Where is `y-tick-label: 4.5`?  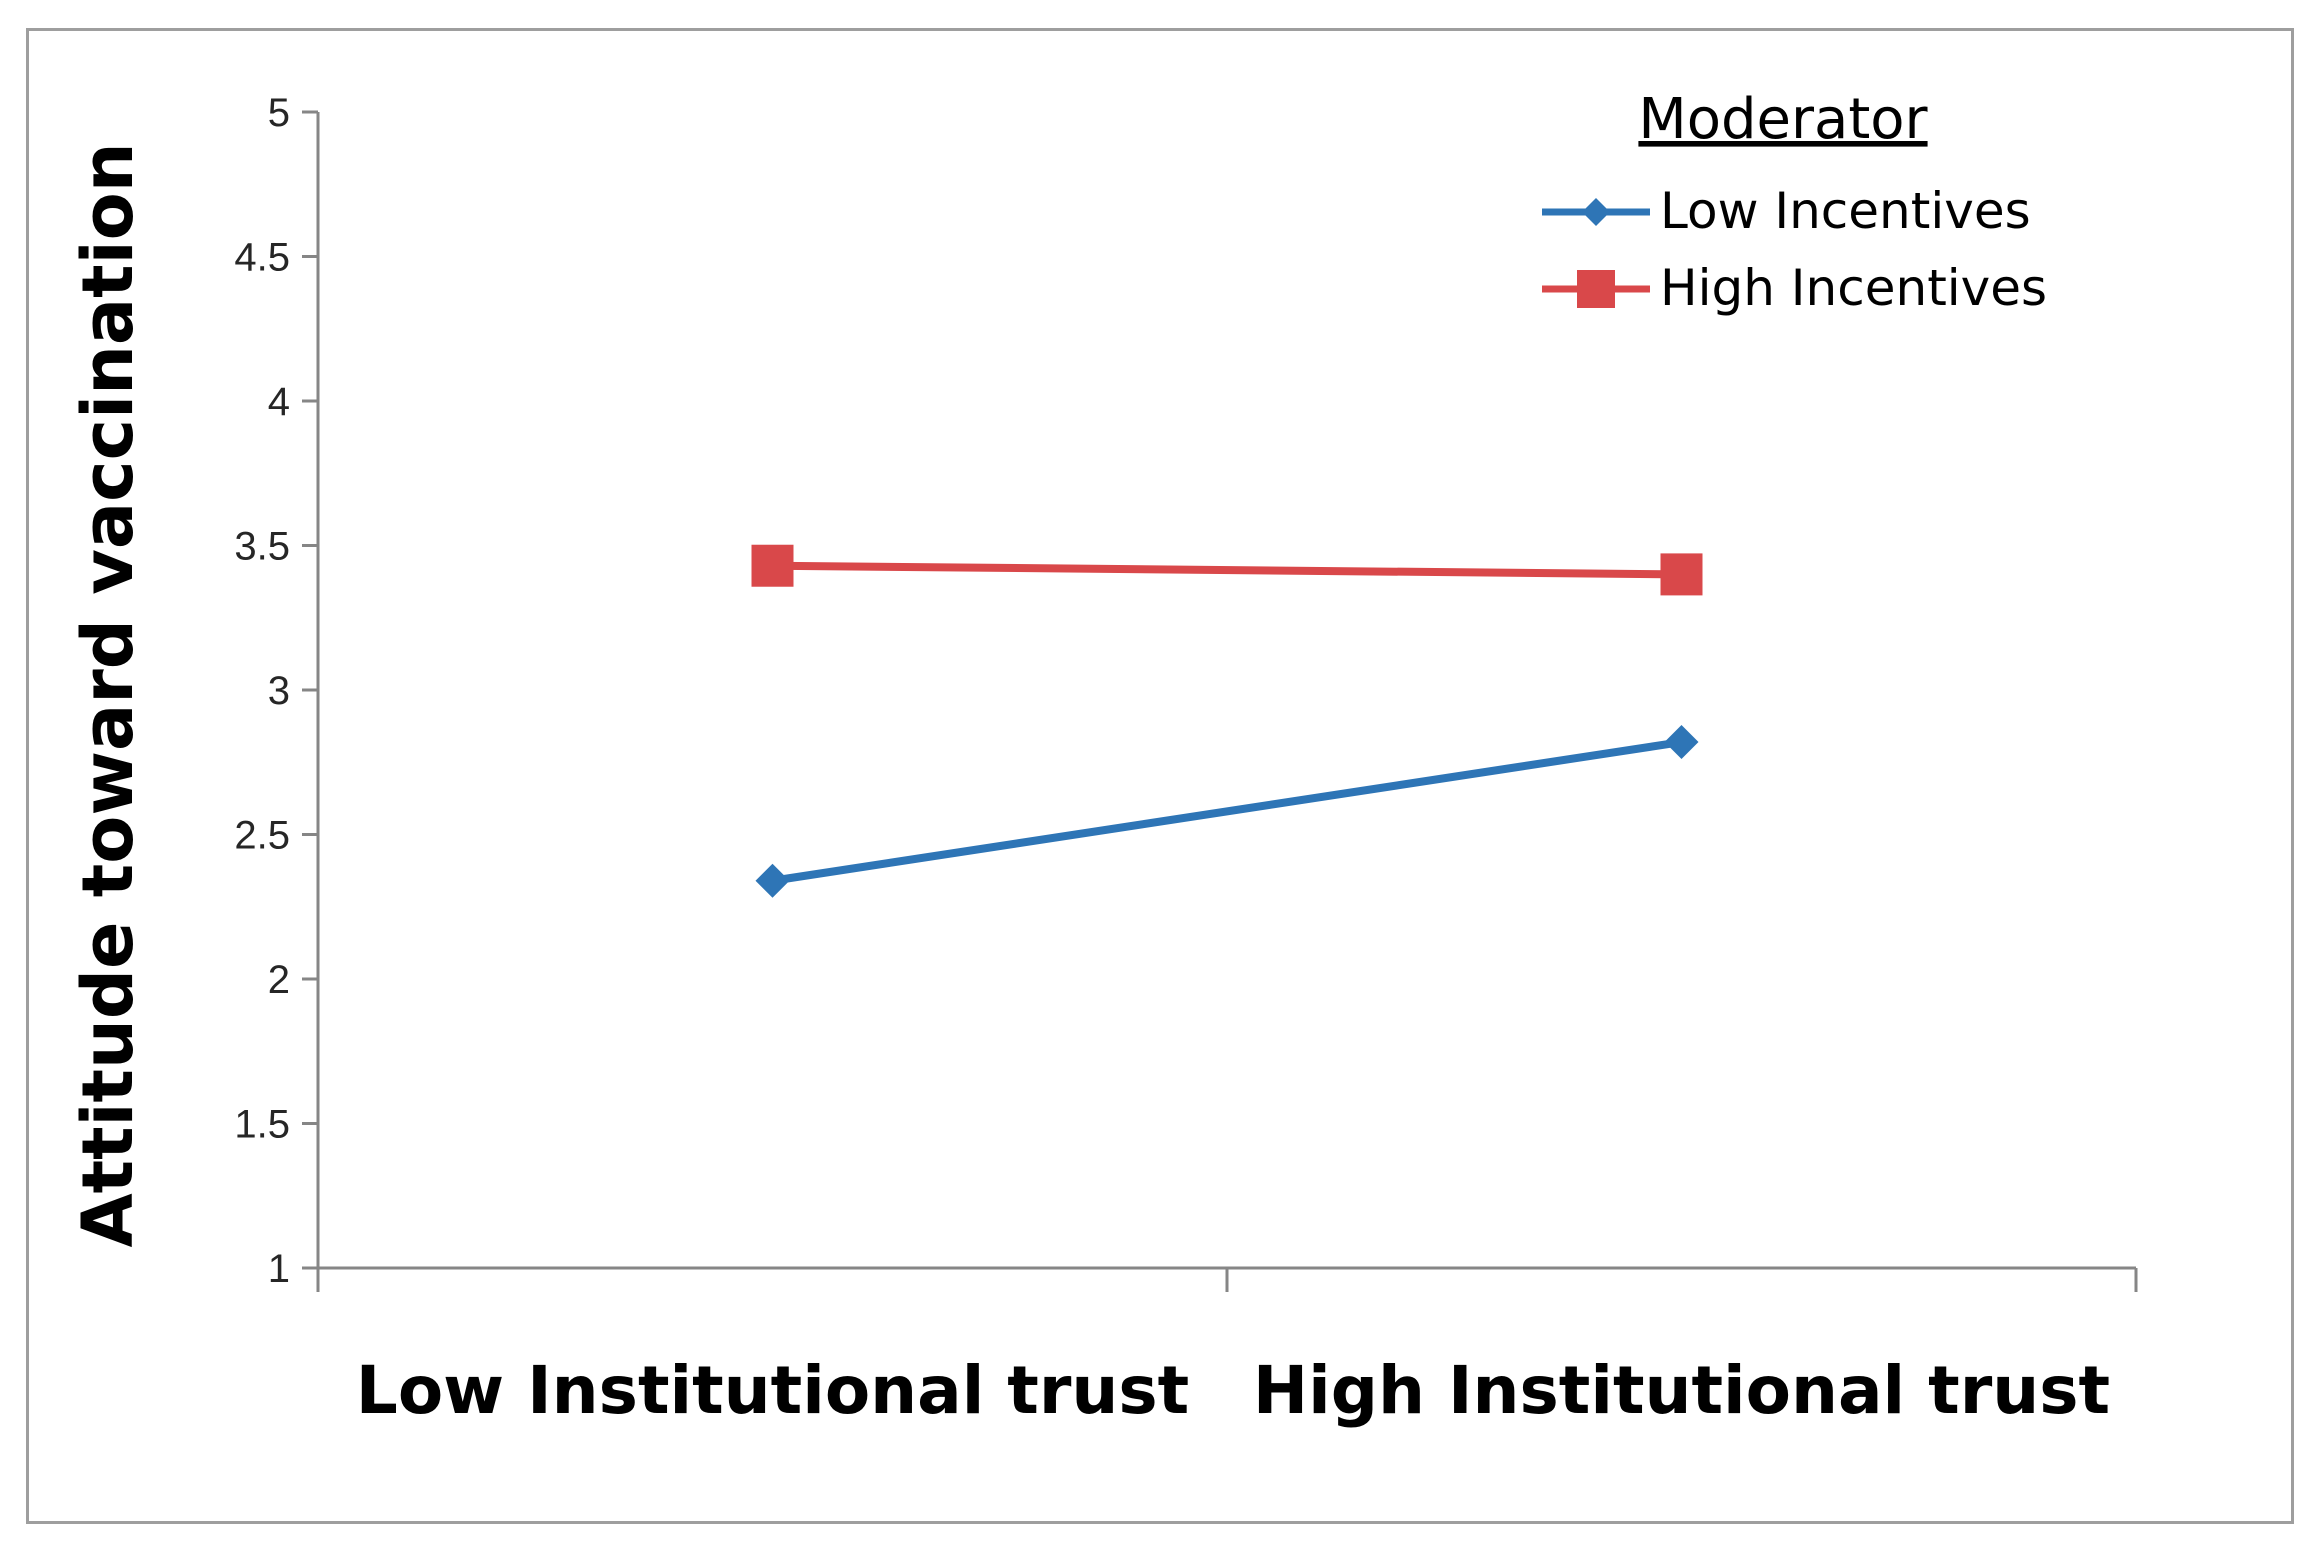 y-tick-label: 4.5 is located at coordinates (262, 258).